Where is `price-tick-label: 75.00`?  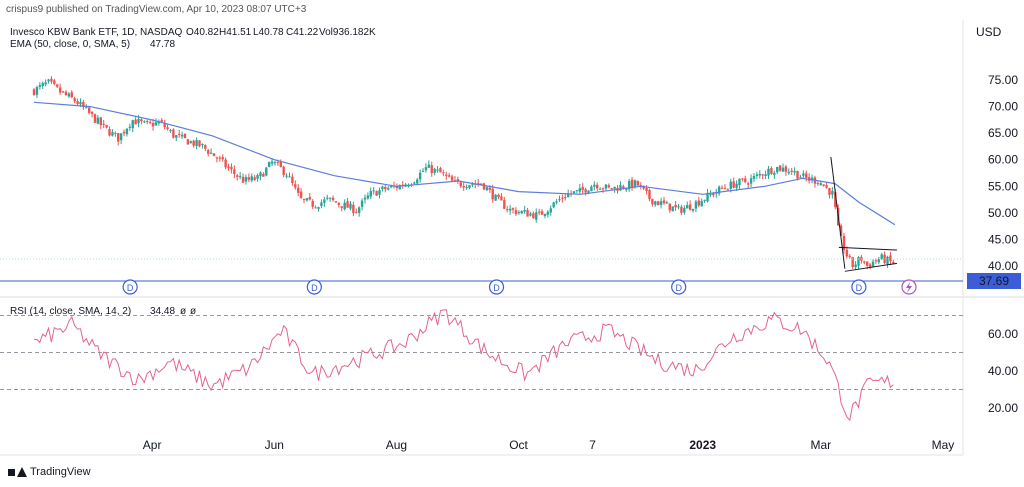 price-tick-label: 75.00 is located at coordinates (1003, 80).